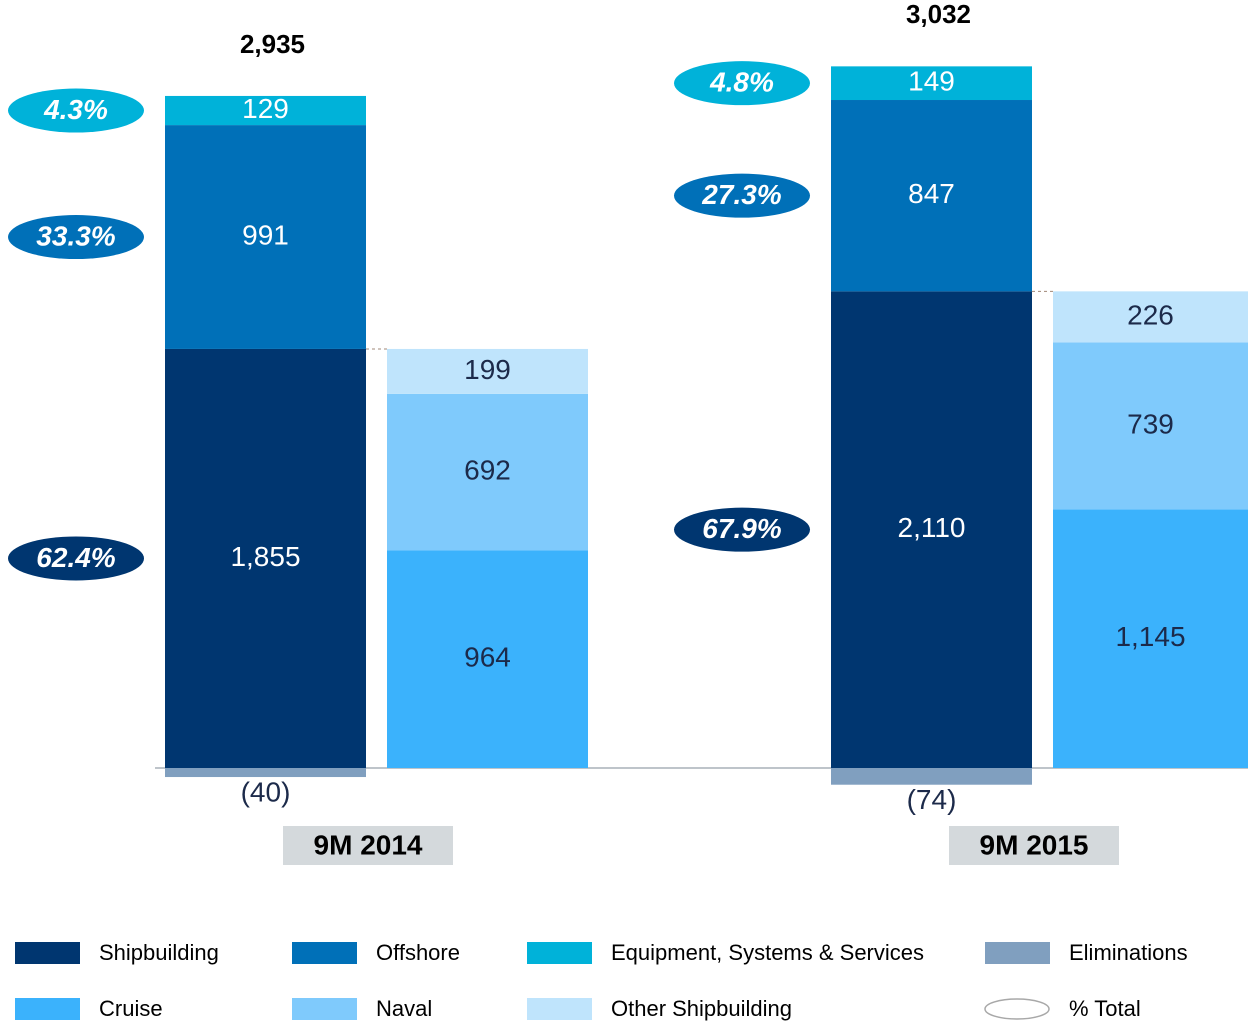  I want to click on legend-label: Other Shipbuilding, so click(701, 1008).